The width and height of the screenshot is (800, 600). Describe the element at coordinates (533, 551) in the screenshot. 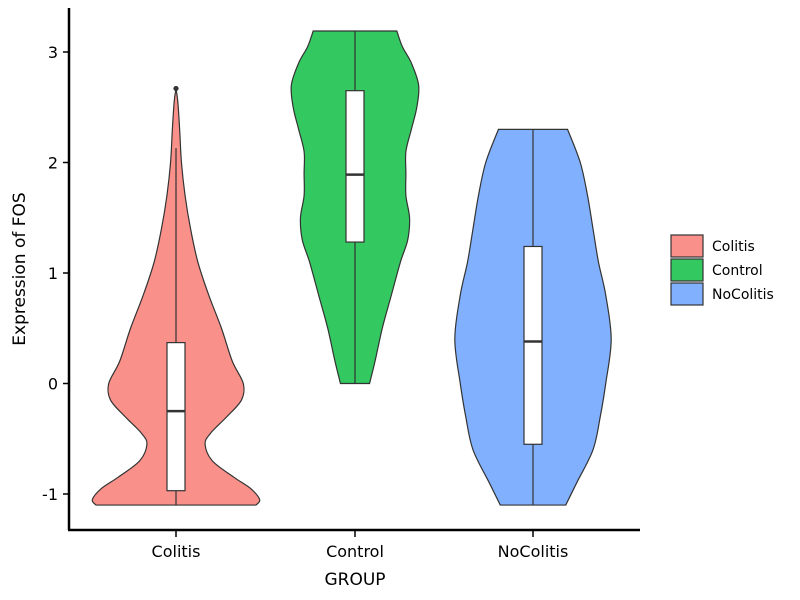

I see `x-tick-label: NoColitis` at that location.